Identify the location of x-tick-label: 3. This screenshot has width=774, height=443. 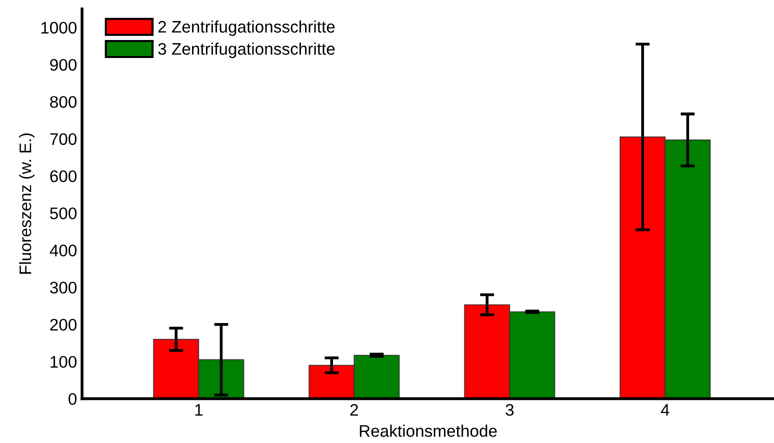
(510, 410).